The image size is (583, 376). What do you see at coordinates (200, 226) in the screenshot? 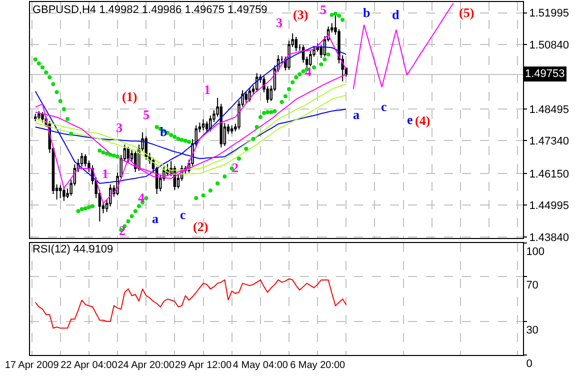
I see `annotation: (2)` at bounding box center [200, 226].